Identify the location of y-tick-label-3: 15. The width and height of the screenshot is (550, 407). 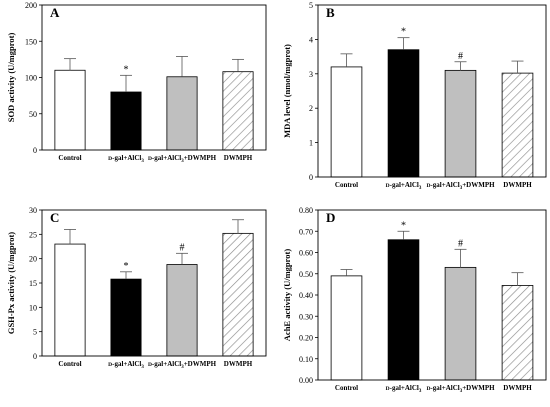
(33, 283).